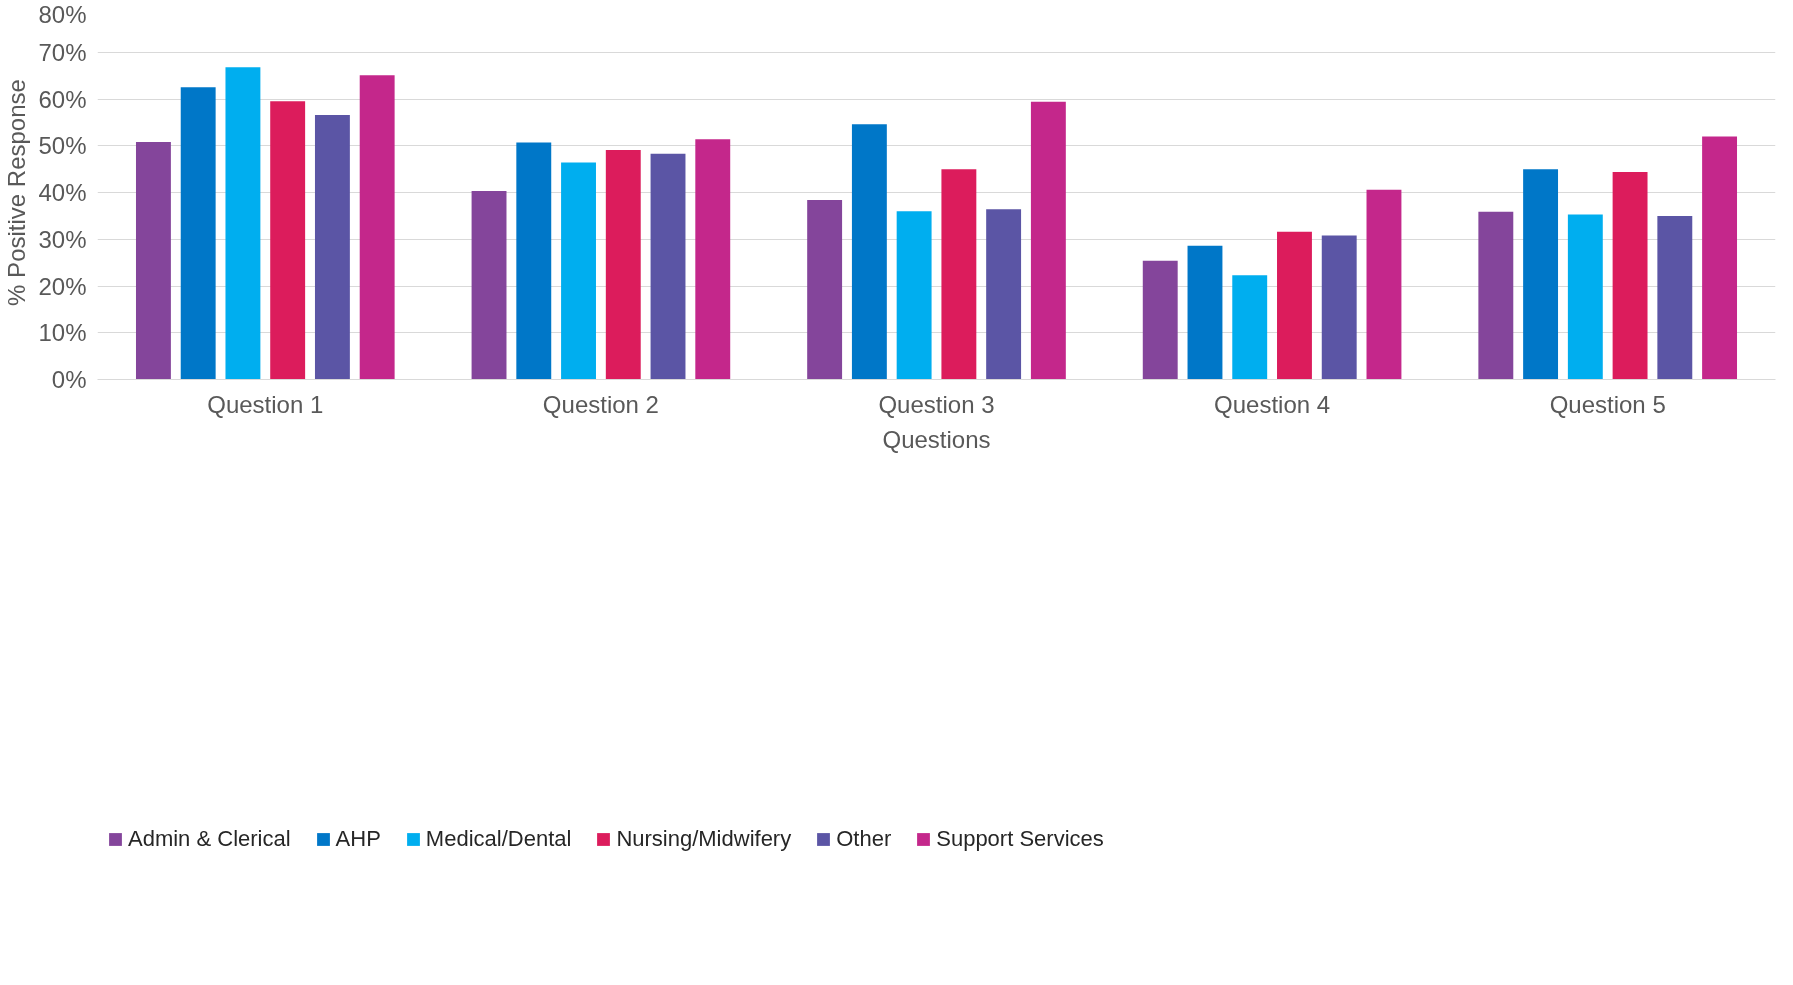  I want to click on x-tick-label: Question 1, so click(265, 404).